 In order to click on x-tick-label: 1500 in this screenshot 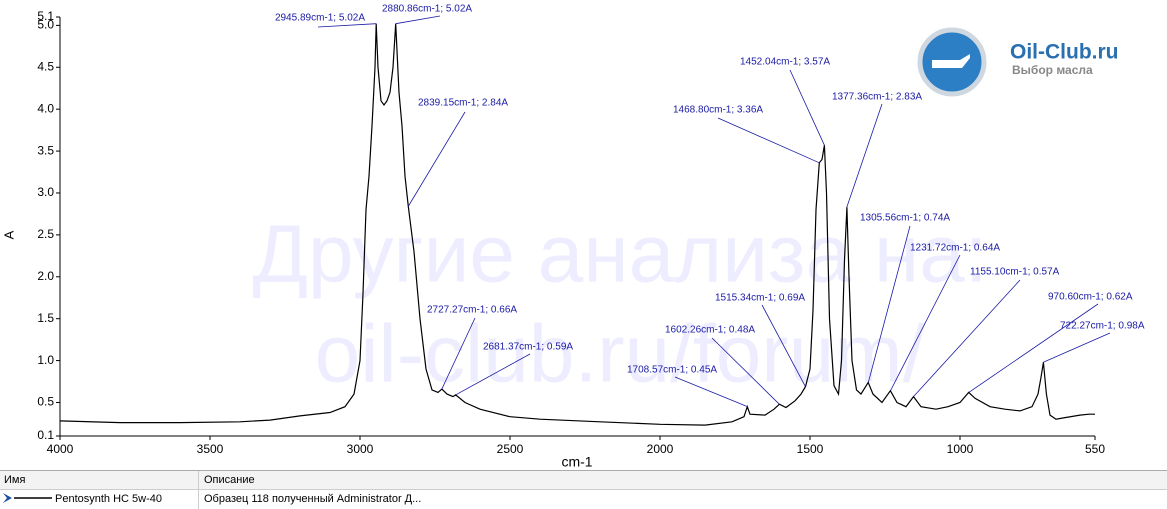, I will do `click(810, 449)`.